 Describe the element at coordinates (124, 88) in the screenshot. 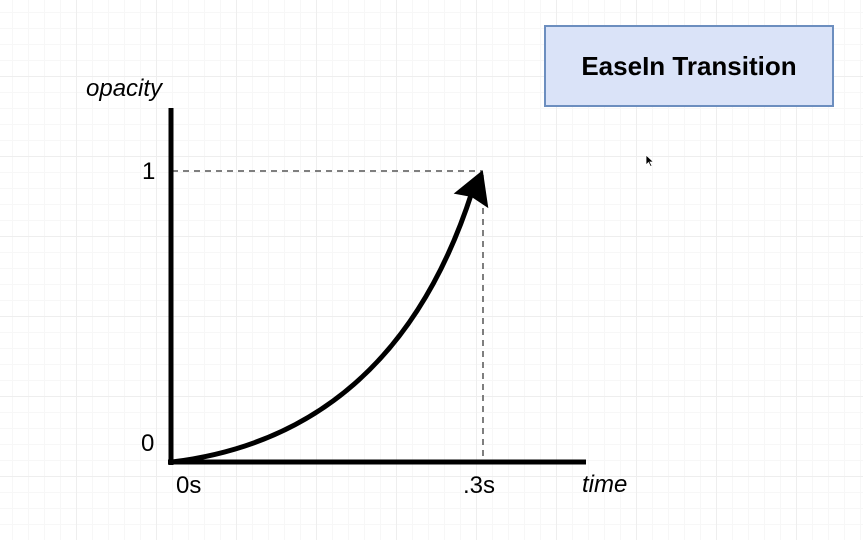

I see `y-axis-label: opacity` at that location.